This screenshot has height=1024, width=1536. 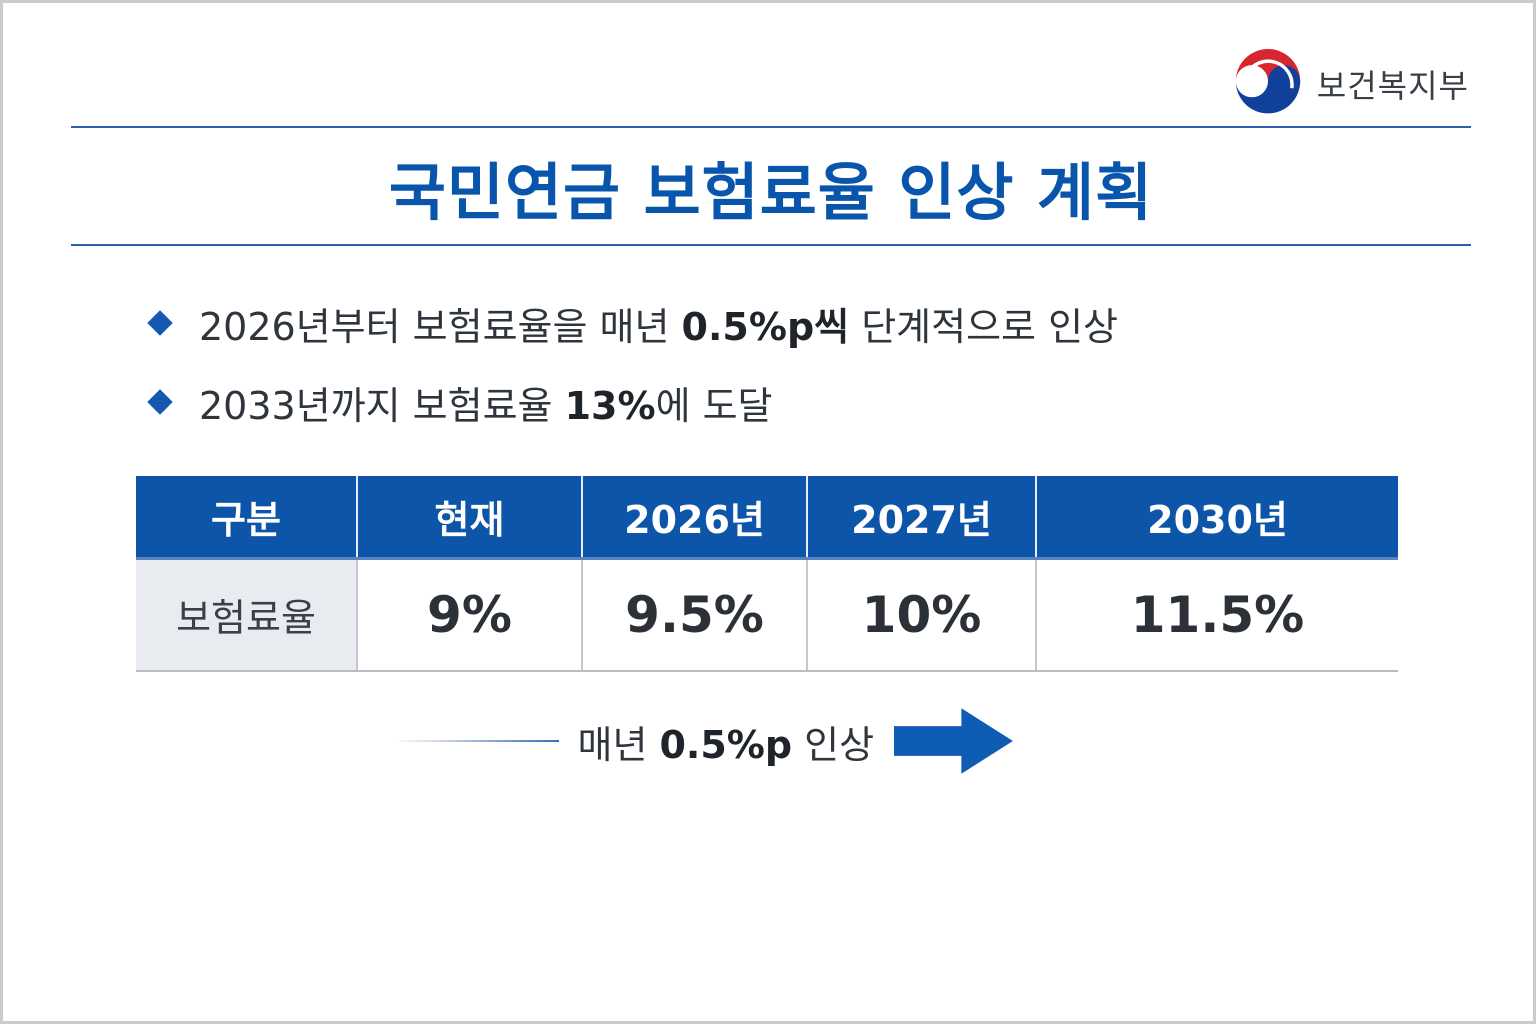 I want to click on ministry-name: 보건복지부, so click(x=1392, y=86).